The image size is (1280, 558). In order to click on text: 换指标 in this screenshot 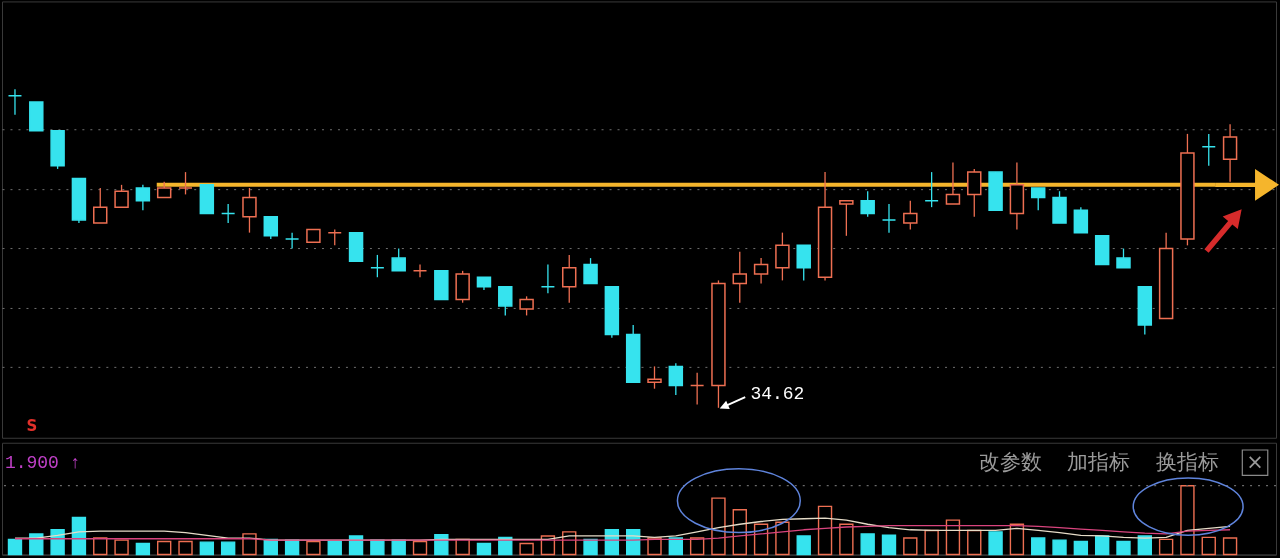, I will do `click(1187, 461)`.